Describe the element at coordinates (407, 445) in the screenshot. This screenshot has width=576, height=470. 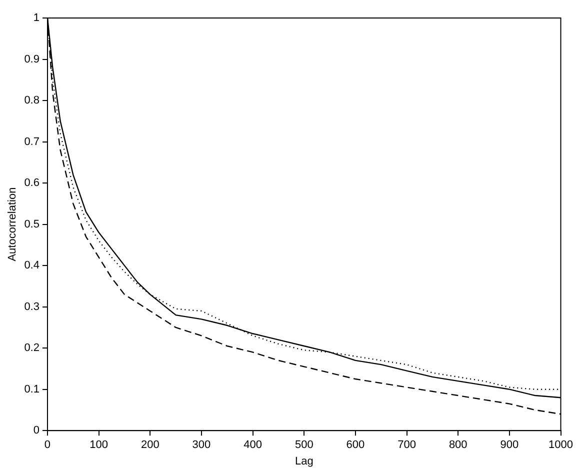
I see `x-tick-label: 700` at that location.